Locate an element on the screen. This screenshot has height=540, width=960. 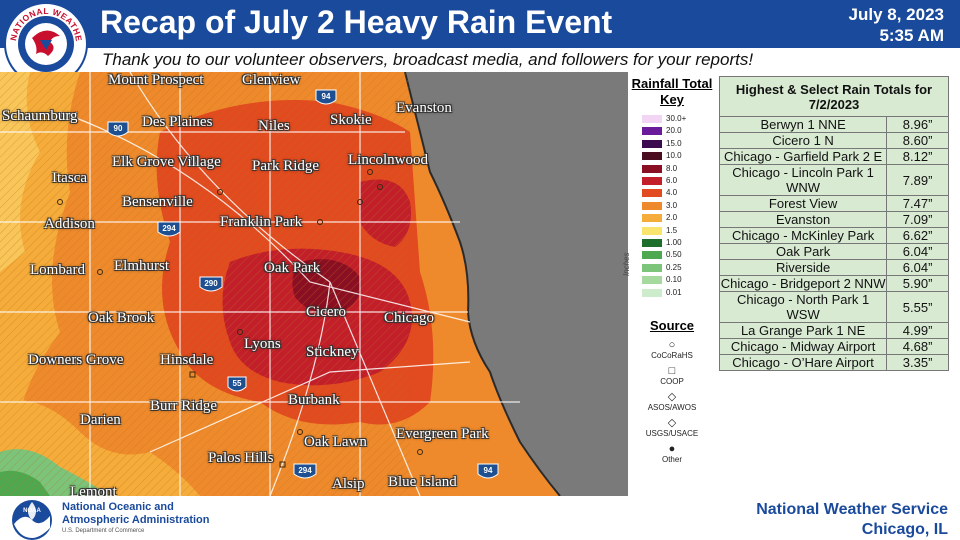
rainfall-key-entry: 4.0 is located at coordinates (677, 193).